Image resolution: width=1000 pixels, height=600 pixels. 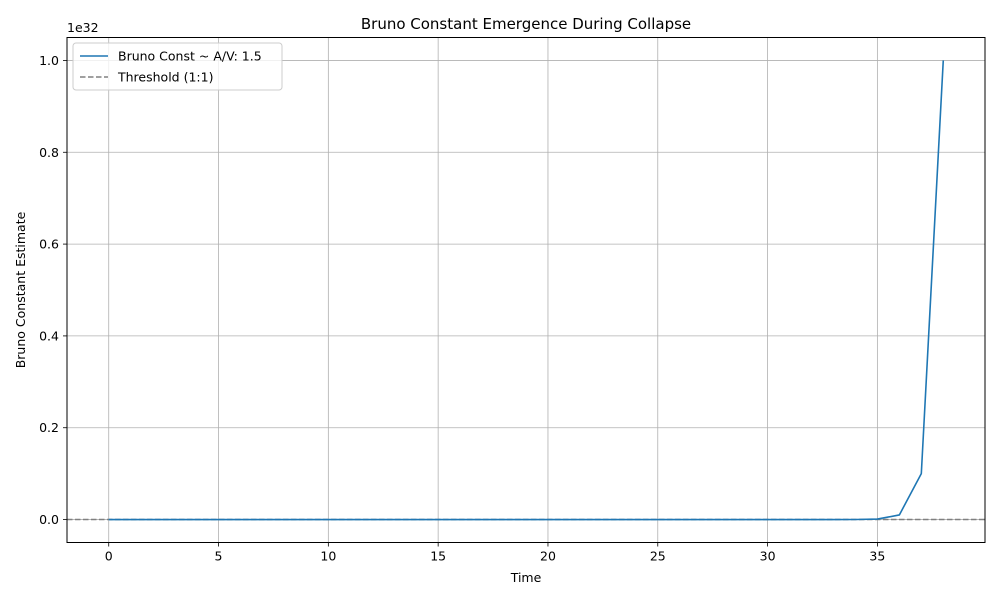 What do you see at coordinates (548, 556) in the screenshot?
I see `x-tick-label: 20` at bounding box center [548, 556].